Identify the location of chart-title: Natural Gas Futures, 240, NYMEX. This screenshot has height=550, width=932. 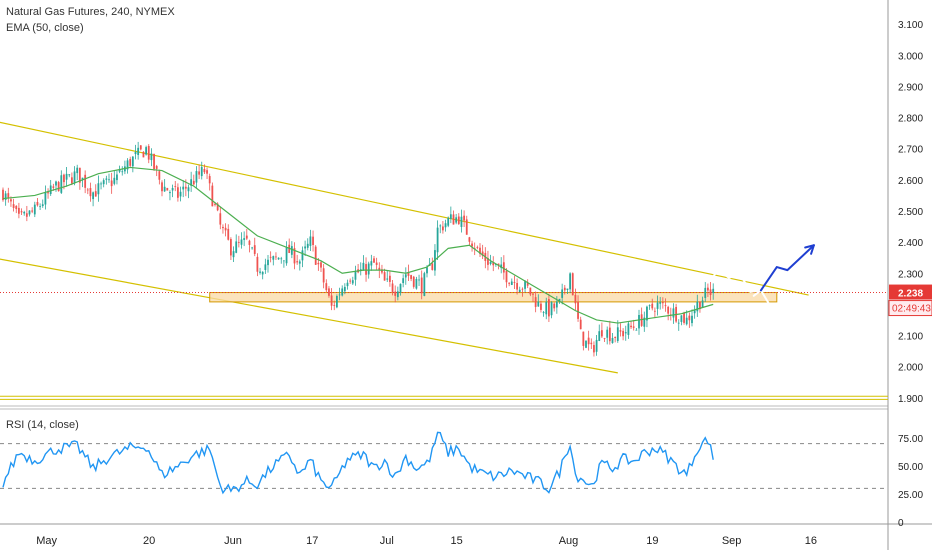
(90, 12).